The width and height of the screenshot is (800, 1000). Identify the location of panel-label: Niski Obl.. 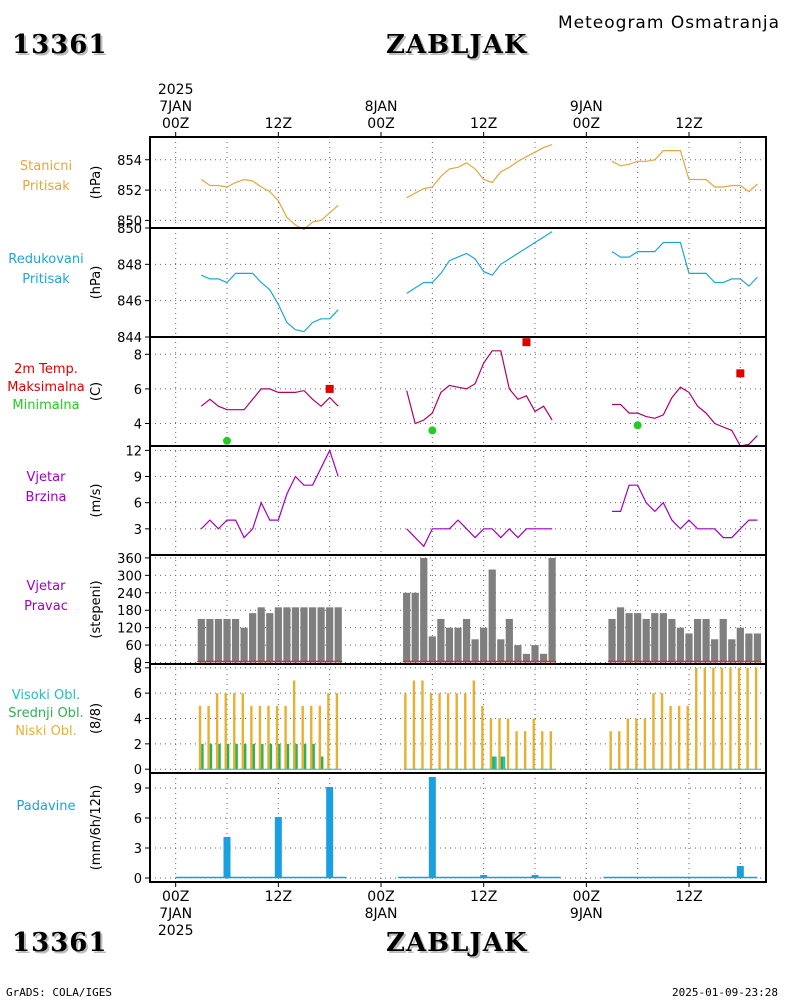
(46, 731).